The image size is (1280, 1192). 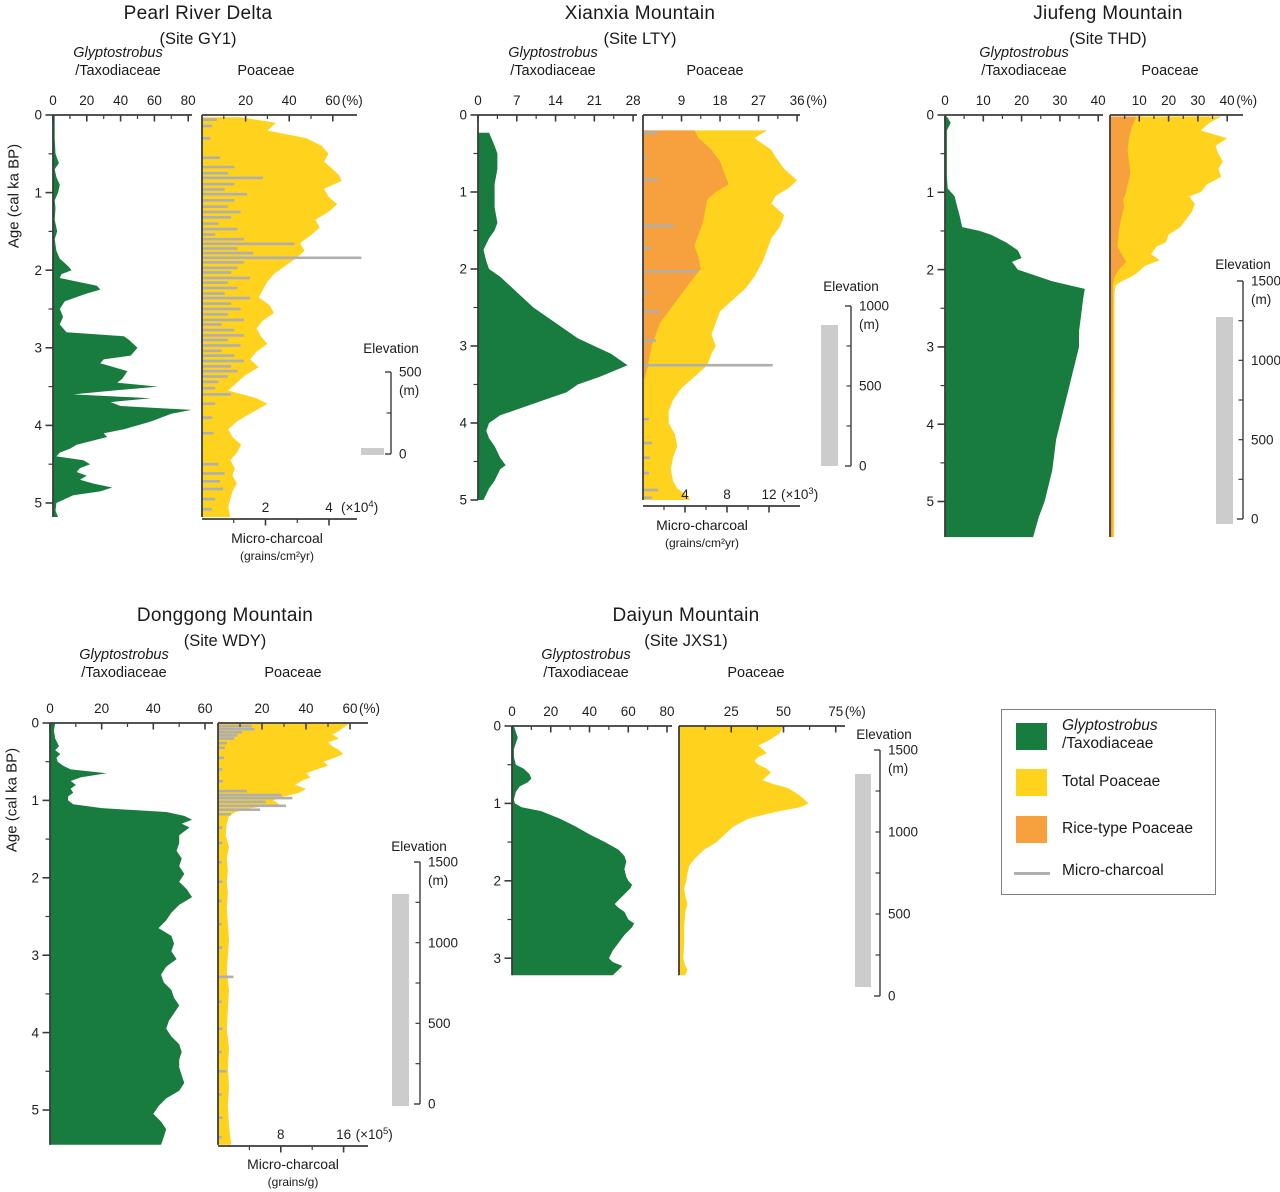 What do you see at coordinates (799, 494) in the screenshot?
I see `svg-text: (×10³)` at bounding box center [799, 494].